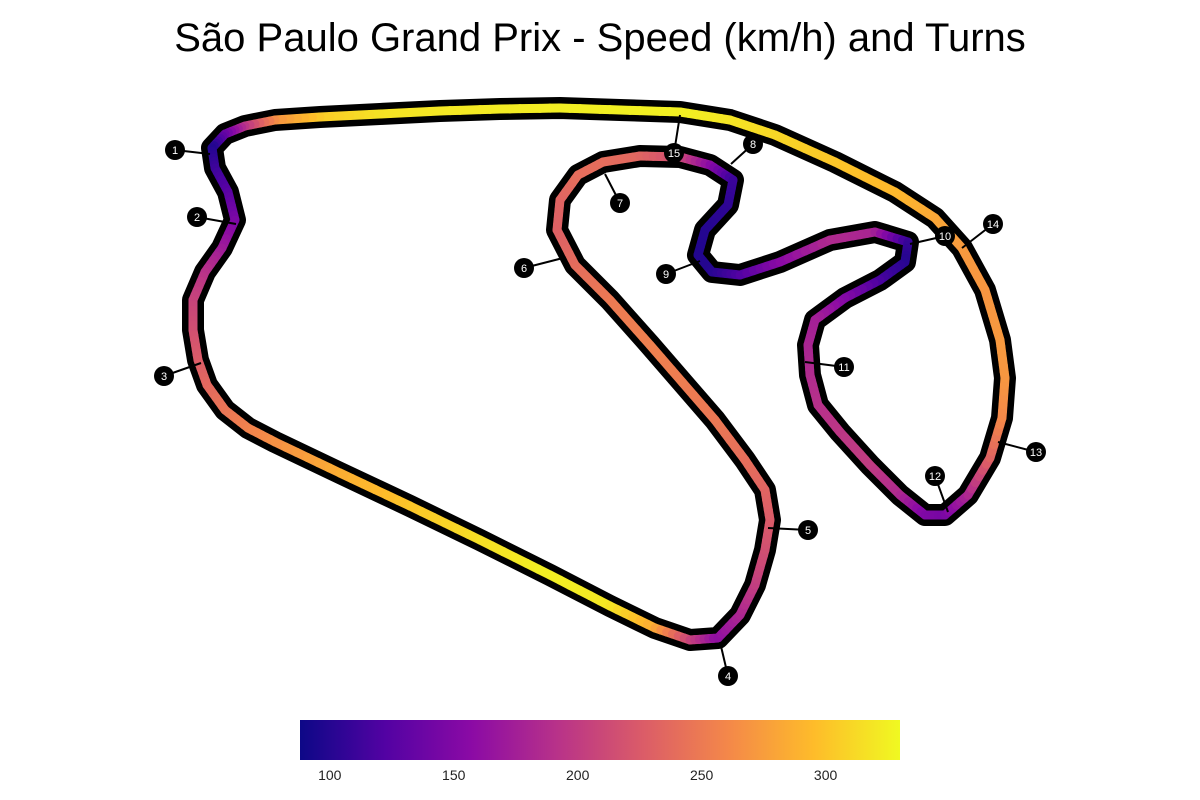  I want to click on turn-number-label: 8, so click(753, 145).